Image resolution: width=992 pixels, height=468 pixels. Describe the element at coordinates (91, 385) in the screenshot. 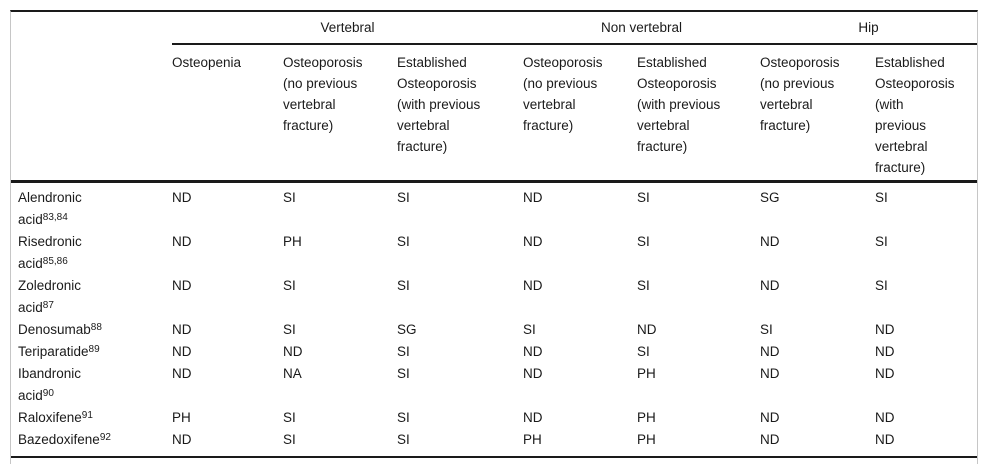

I see `drug-name-cell: Ibandronic acid90` at that location.